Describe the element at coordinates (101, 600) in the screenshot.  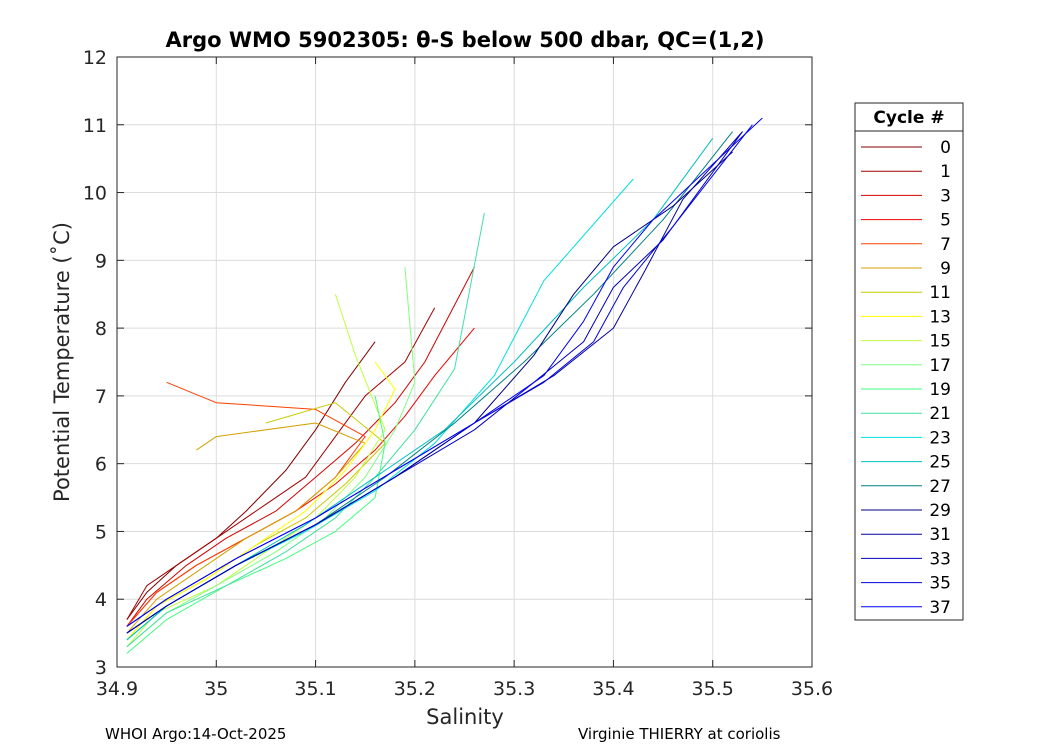
I see `y-tick-label: 4` at that location.